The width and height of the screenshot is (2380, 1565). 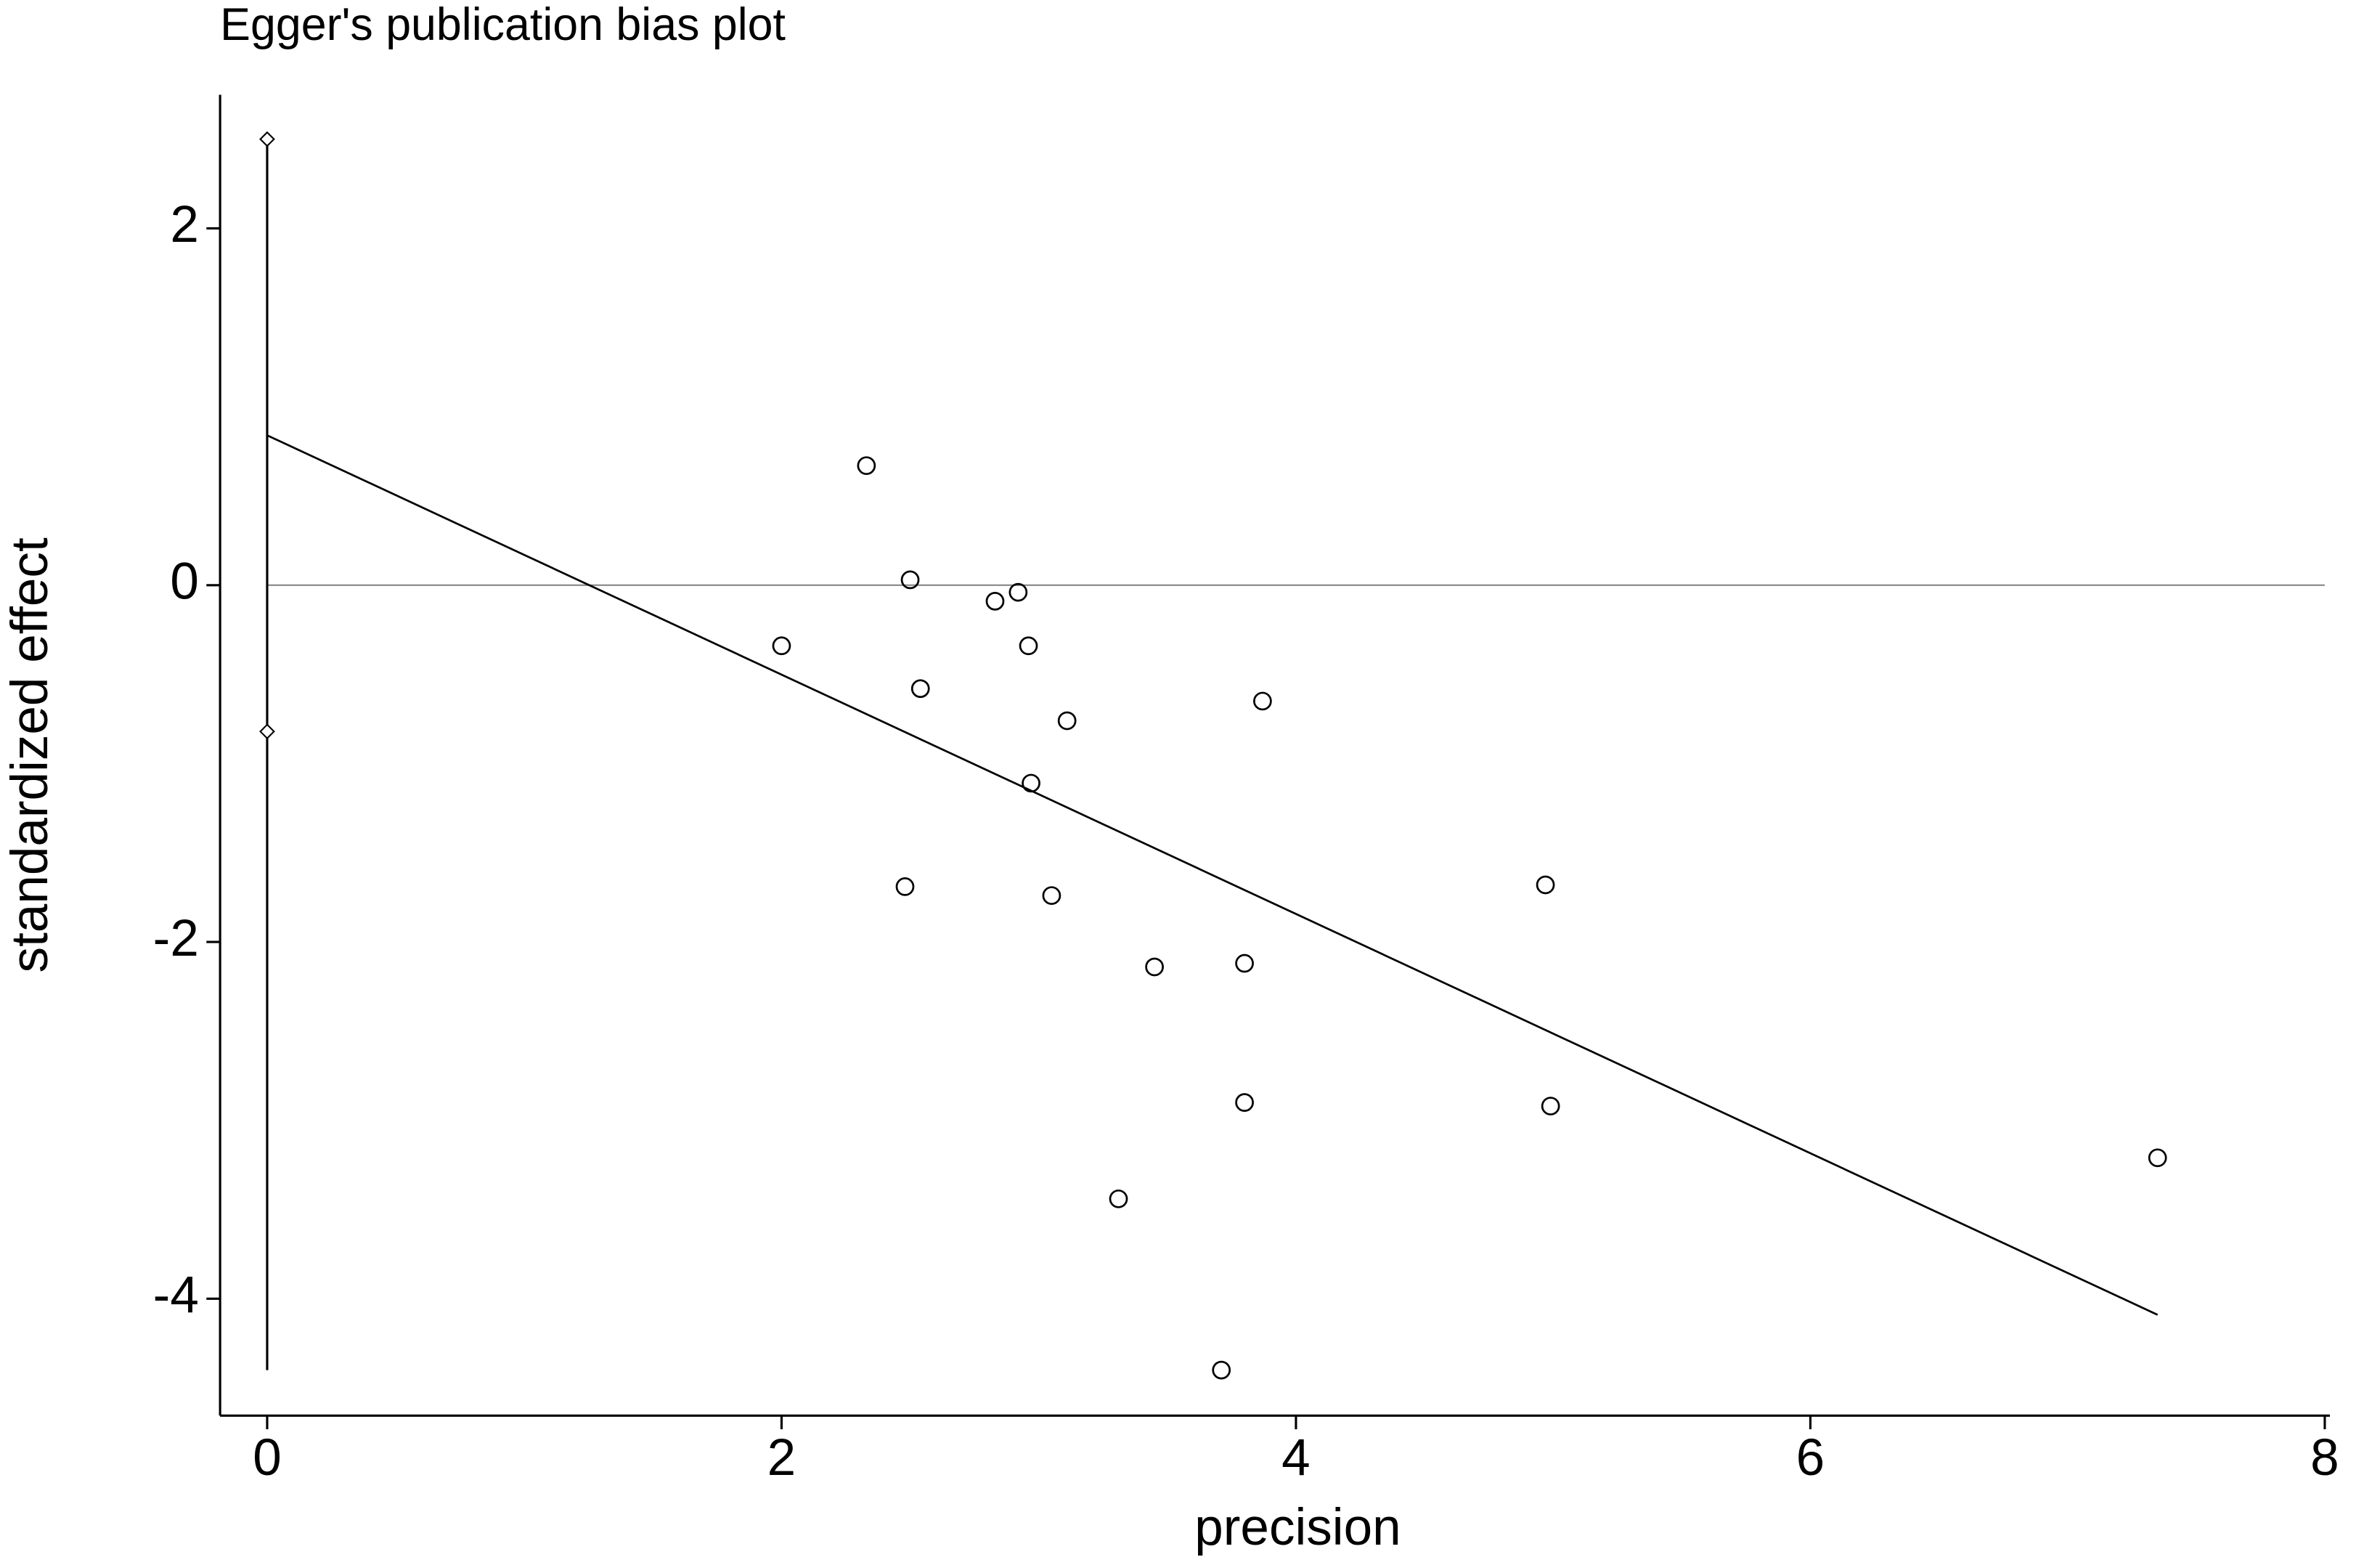 I want to click on y-axis-label: standardized effect, so click(x=30, y=755).